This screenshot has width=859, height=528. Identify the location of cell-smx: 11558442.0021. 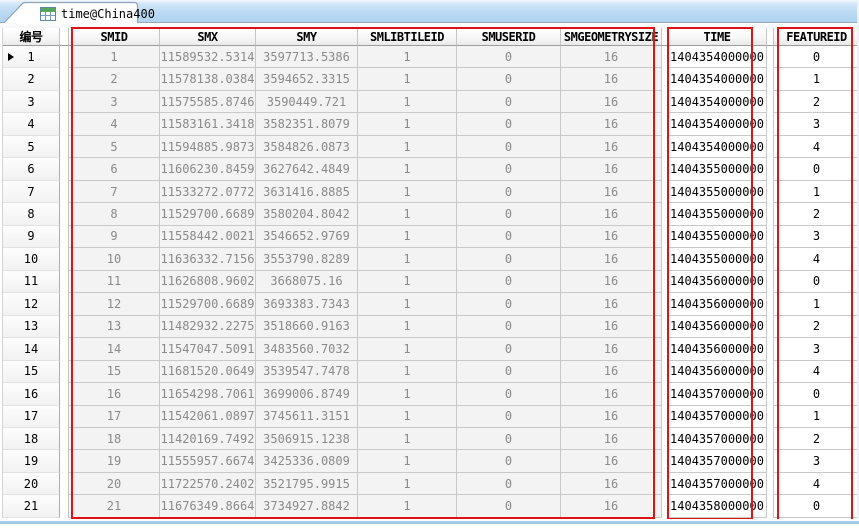
(208, 237).